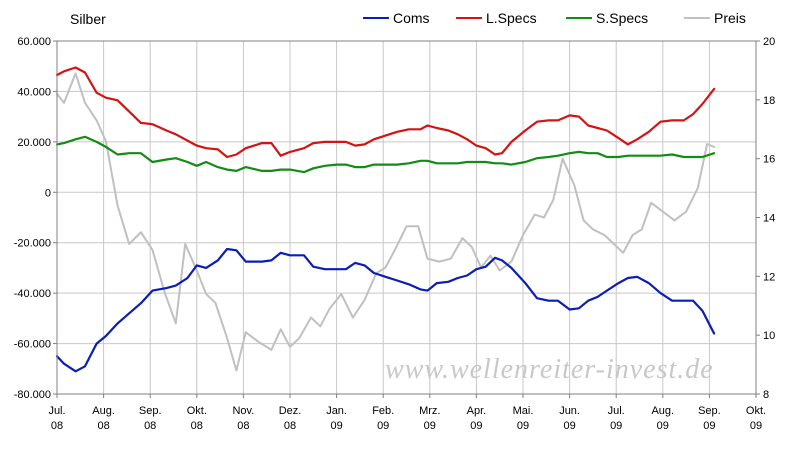 Image resolution: width=805 pixels, height=449 pixels. What do you see at coordinates (511, 18) in the screenshot?
I see `legend-label: L.Specs` at bounding box center [511, 18].